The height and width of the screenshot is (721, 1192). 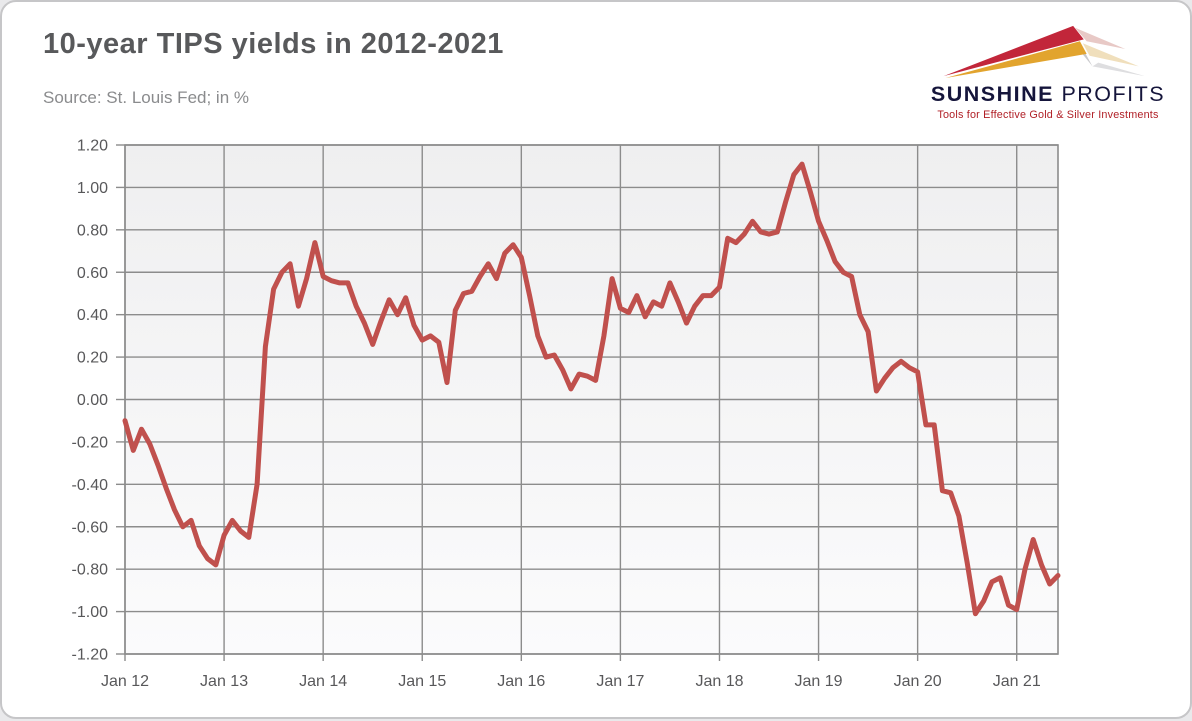 What do you see at coordinates (1017, 681) in the screenshot?
I see `x-axis-label: Jan 21` at bounding box center [1017, 681].